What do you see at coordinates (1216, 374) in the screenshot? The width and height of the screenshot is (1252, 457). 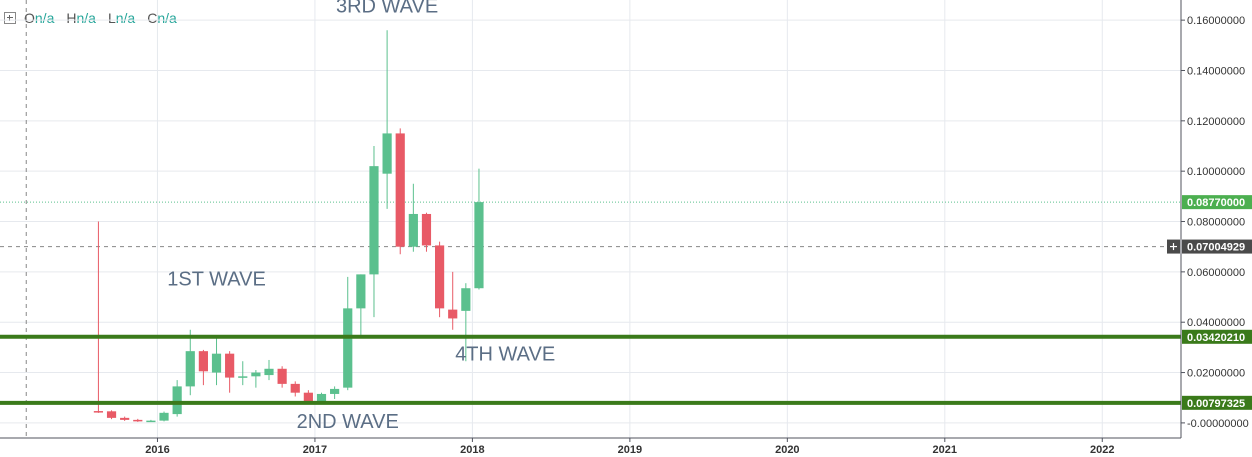 I see `y-tick-label: 0.02000000` at bounding box center [1216, 374].